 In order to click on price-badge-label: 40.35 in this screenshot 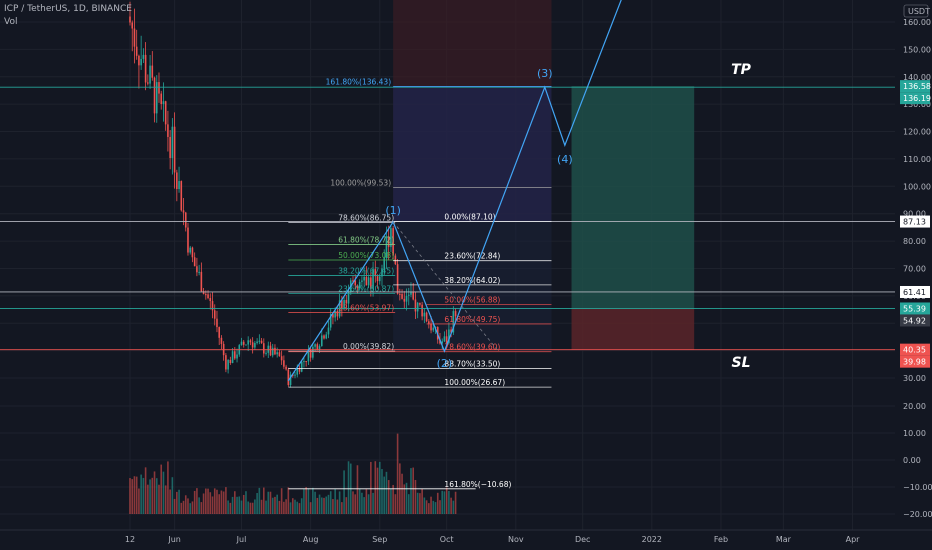, I will do `click(914, 350)`.